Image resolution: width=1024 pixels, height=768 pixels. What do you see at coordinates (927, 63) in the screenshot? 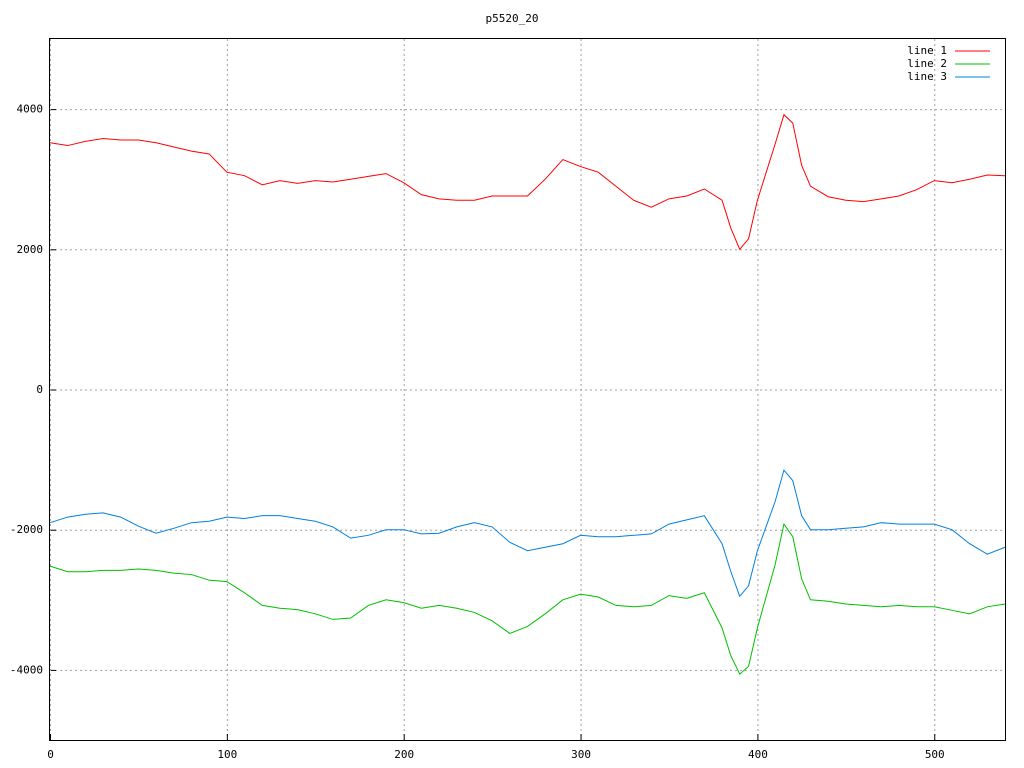
I see `legend-label: line 2` at bounding box center [927, 63].